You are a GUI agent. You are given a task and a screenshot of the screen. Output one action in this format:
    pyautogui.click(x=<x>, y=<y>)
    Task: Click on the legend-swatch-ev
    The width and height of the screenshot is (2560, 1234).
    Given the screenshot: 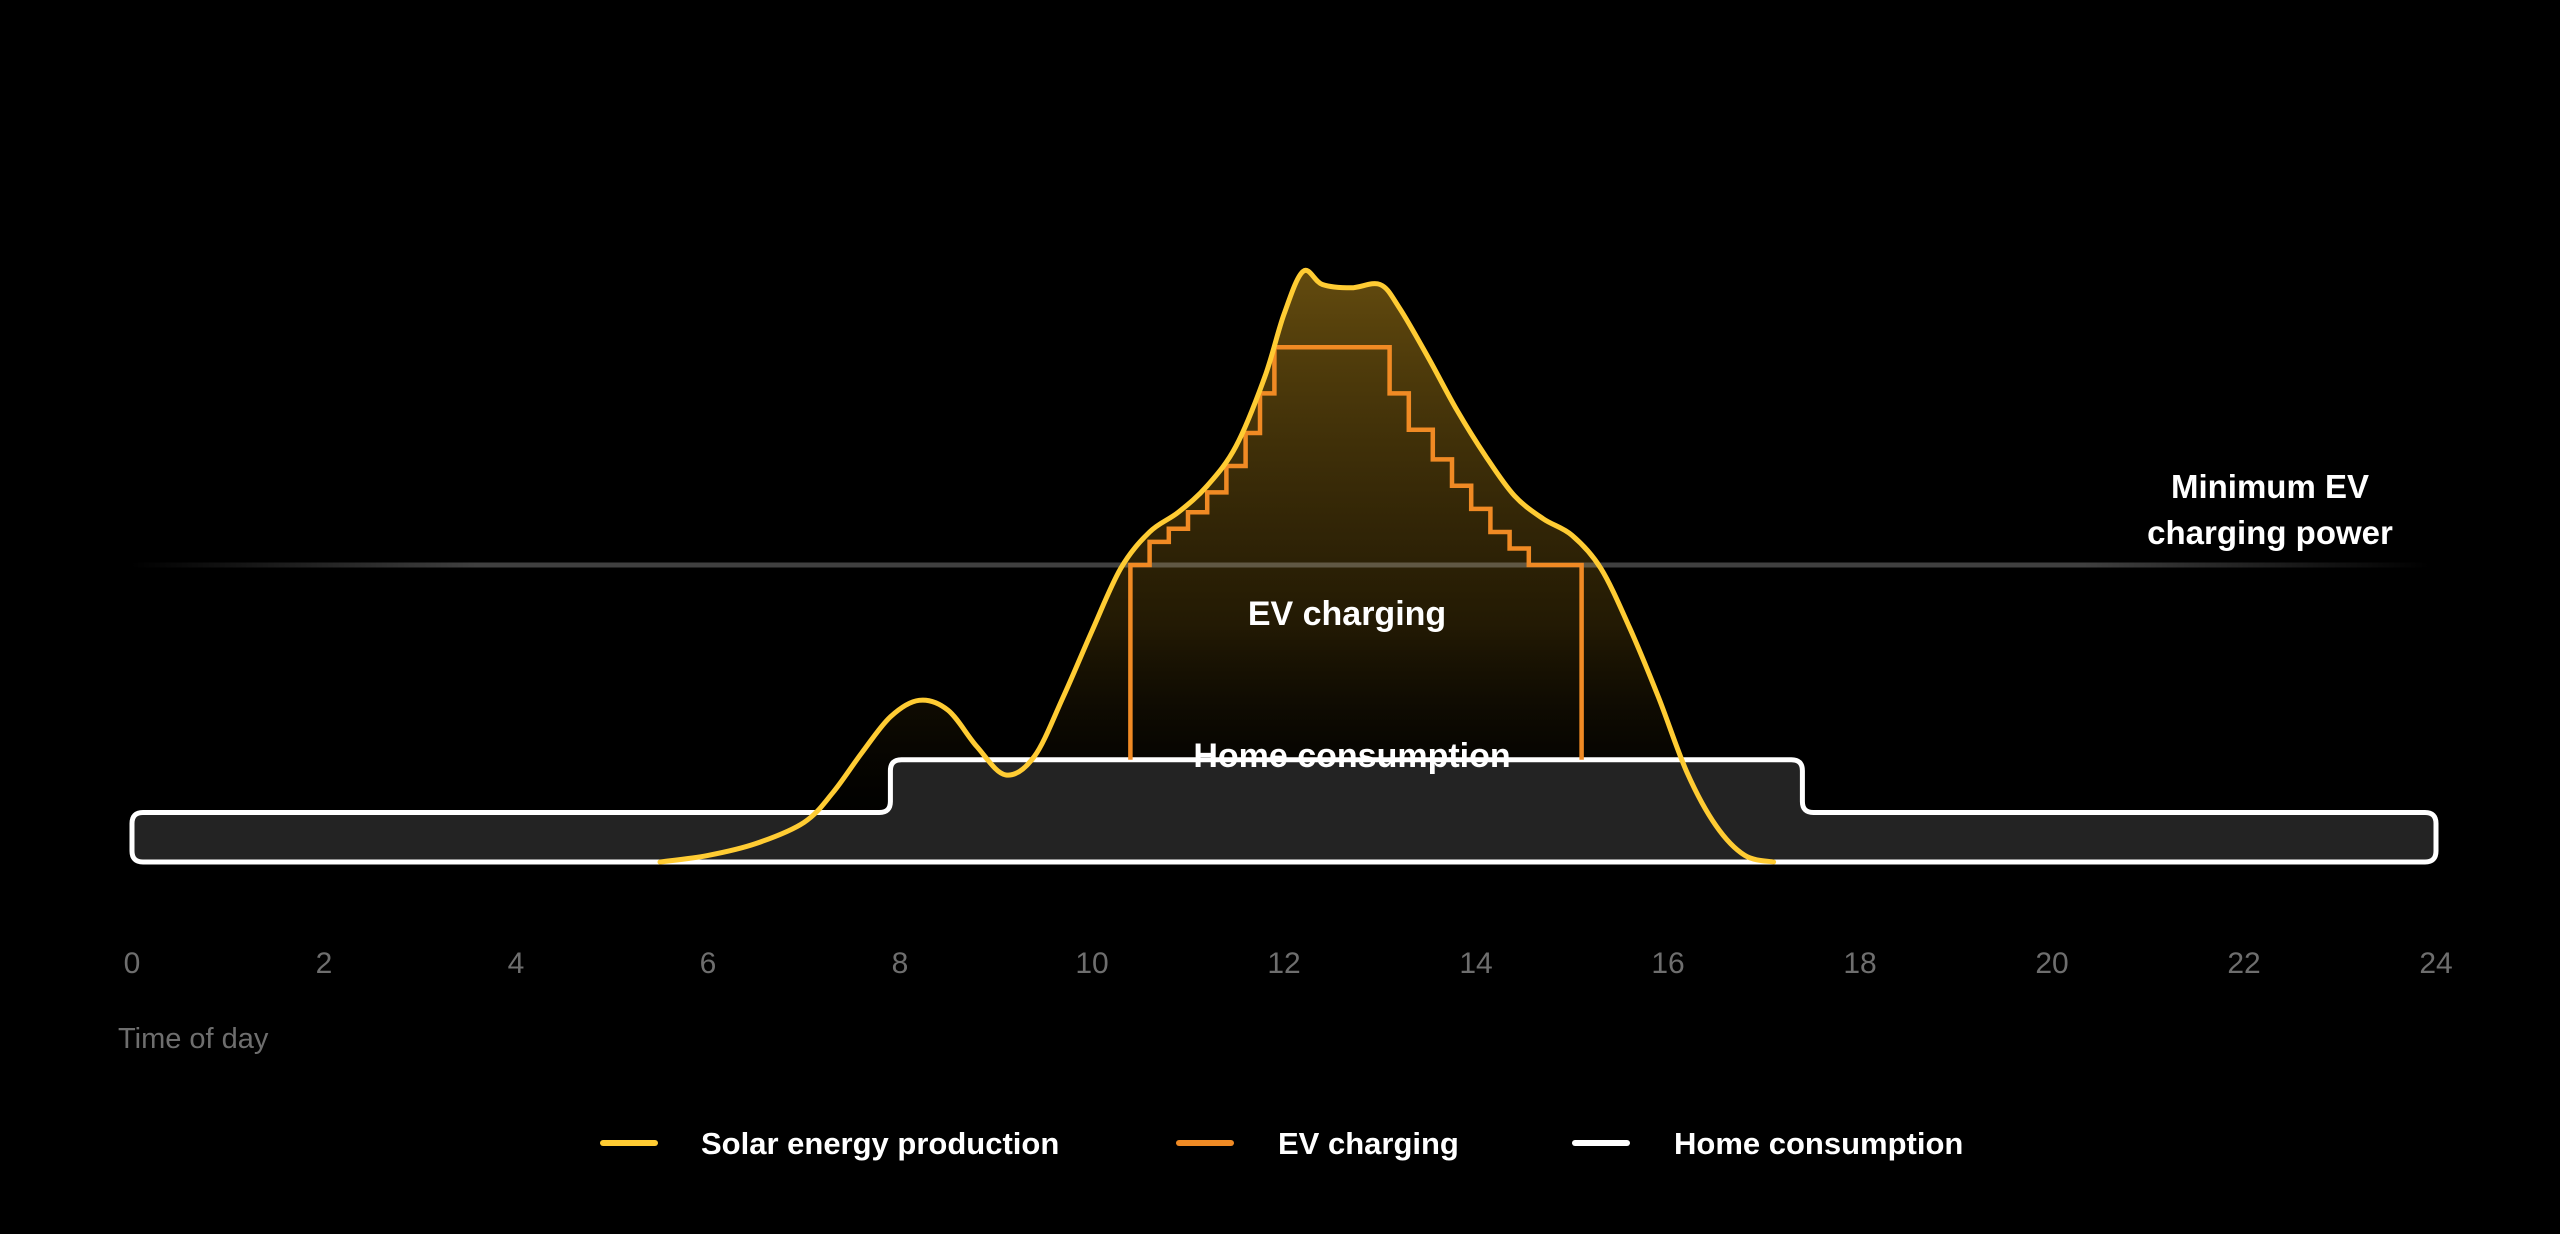 What is the action you would take?
    pyautogui.click(x=1205, y=1143)
    